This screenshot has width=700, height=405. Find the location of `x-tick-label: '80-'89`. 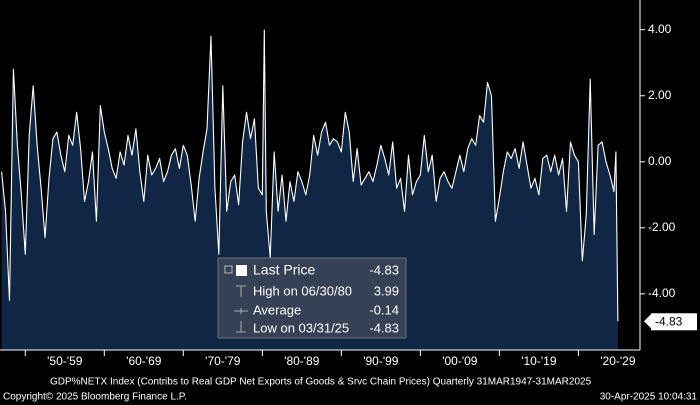

x-tick-label: '80-'89 is located at coordinates (302, 361).